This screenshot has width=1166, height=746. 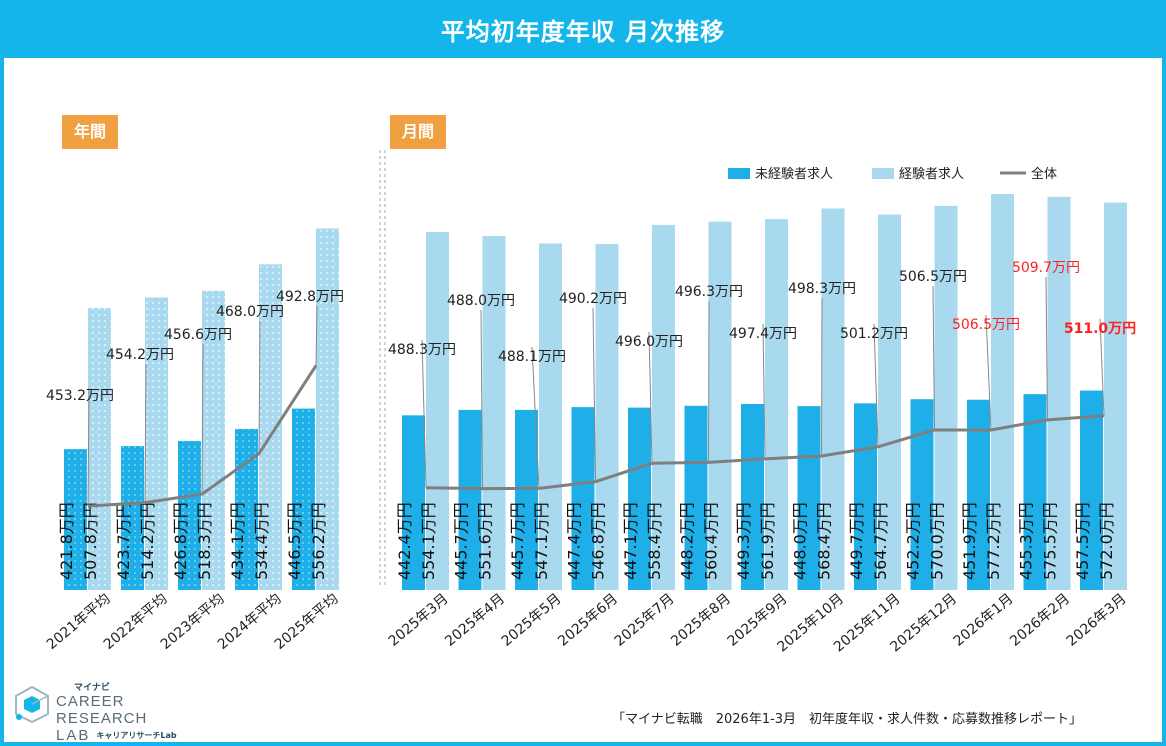 I want to click on category-label: 2025年8月, so click(x=701, y=620).